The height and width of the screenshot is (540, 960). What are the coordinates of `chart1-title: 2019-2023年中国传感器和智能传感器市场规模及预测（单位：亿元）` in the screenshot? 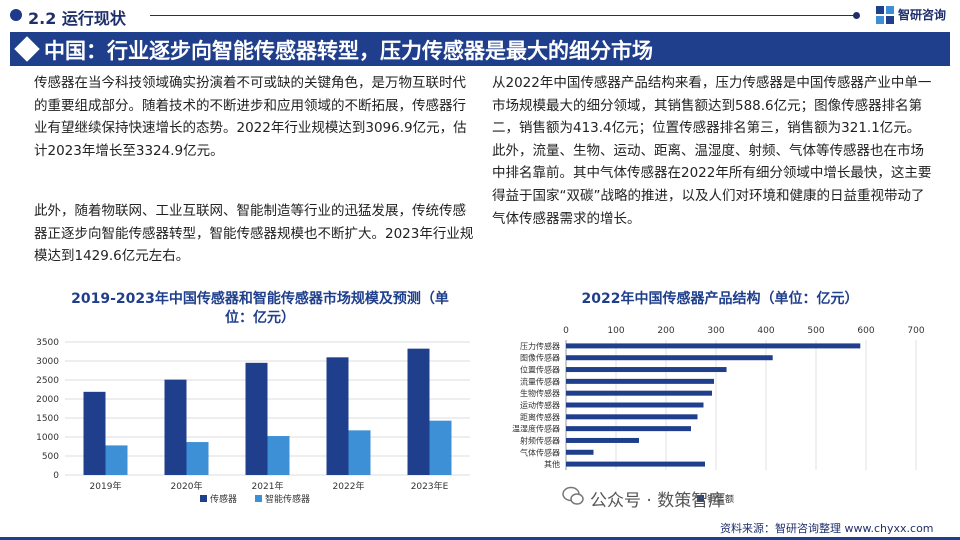 It's located at (260, 308).